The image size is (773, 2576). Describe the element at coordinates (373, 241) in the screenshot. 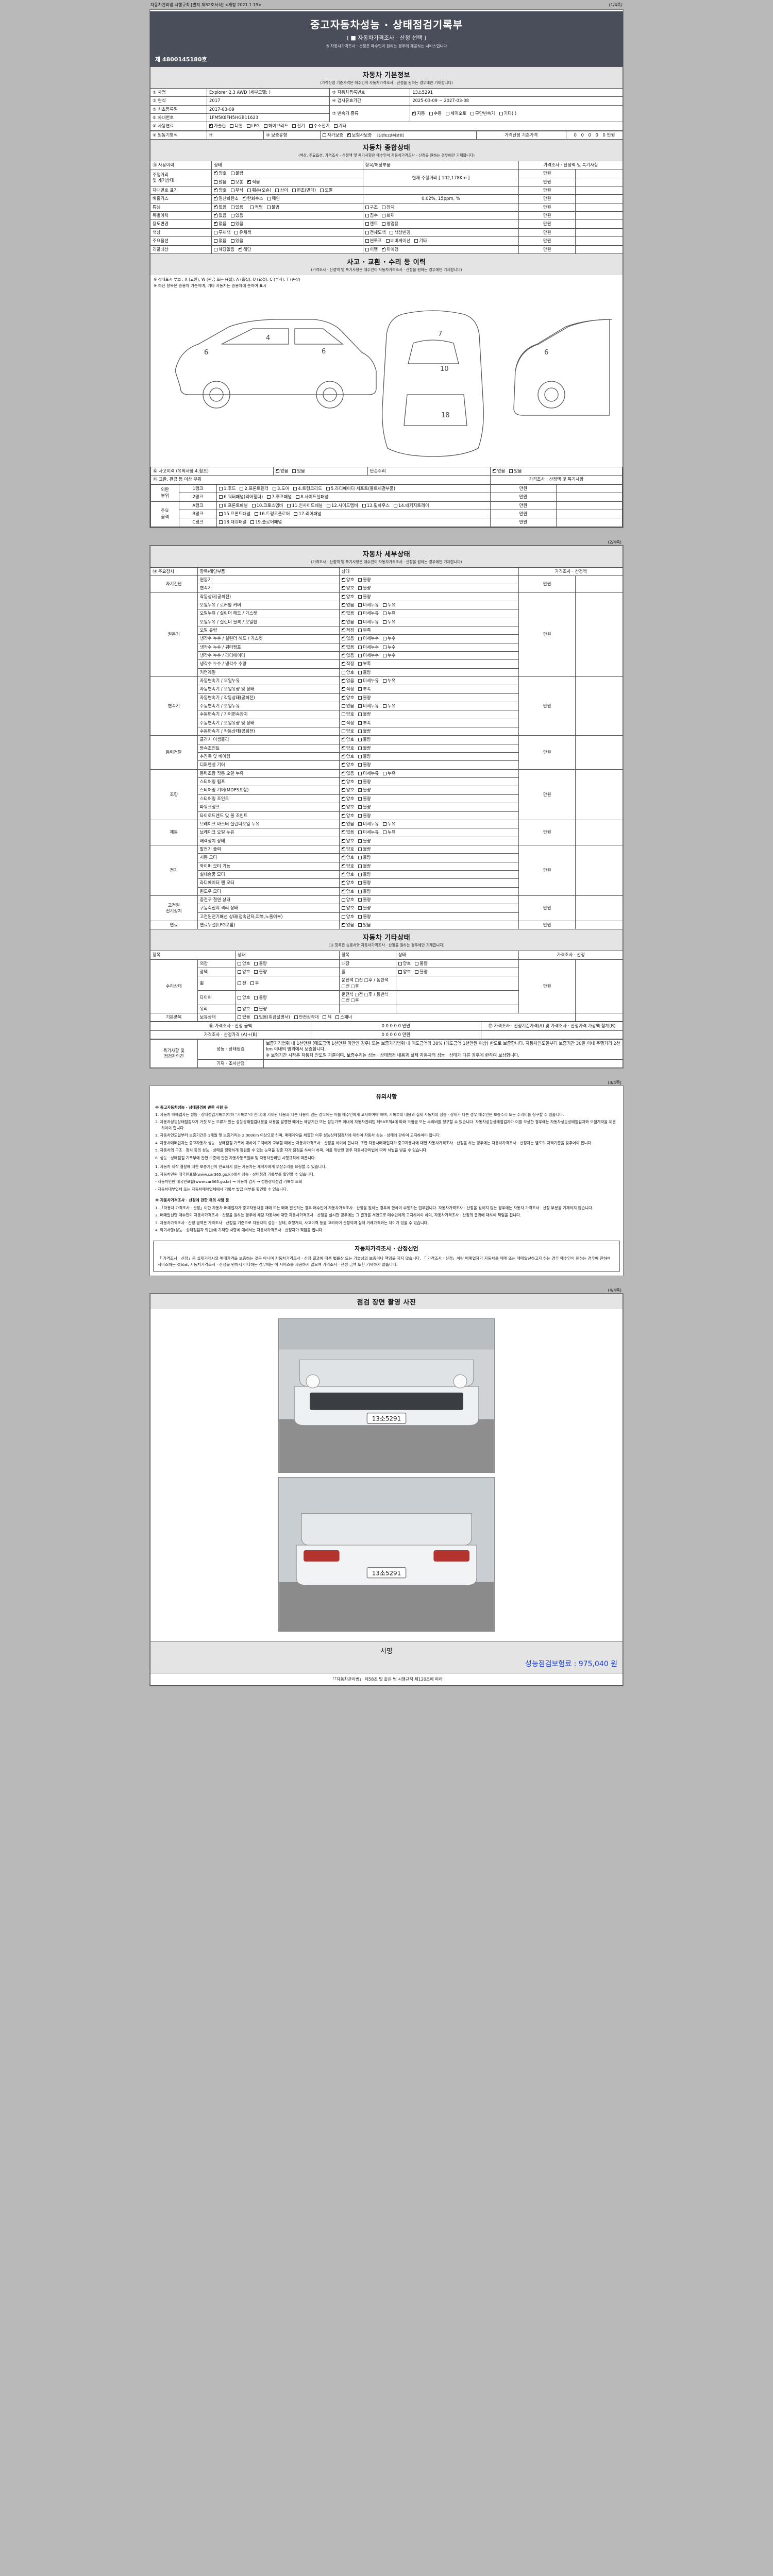

I see `item-option: 썬루프` at that location.